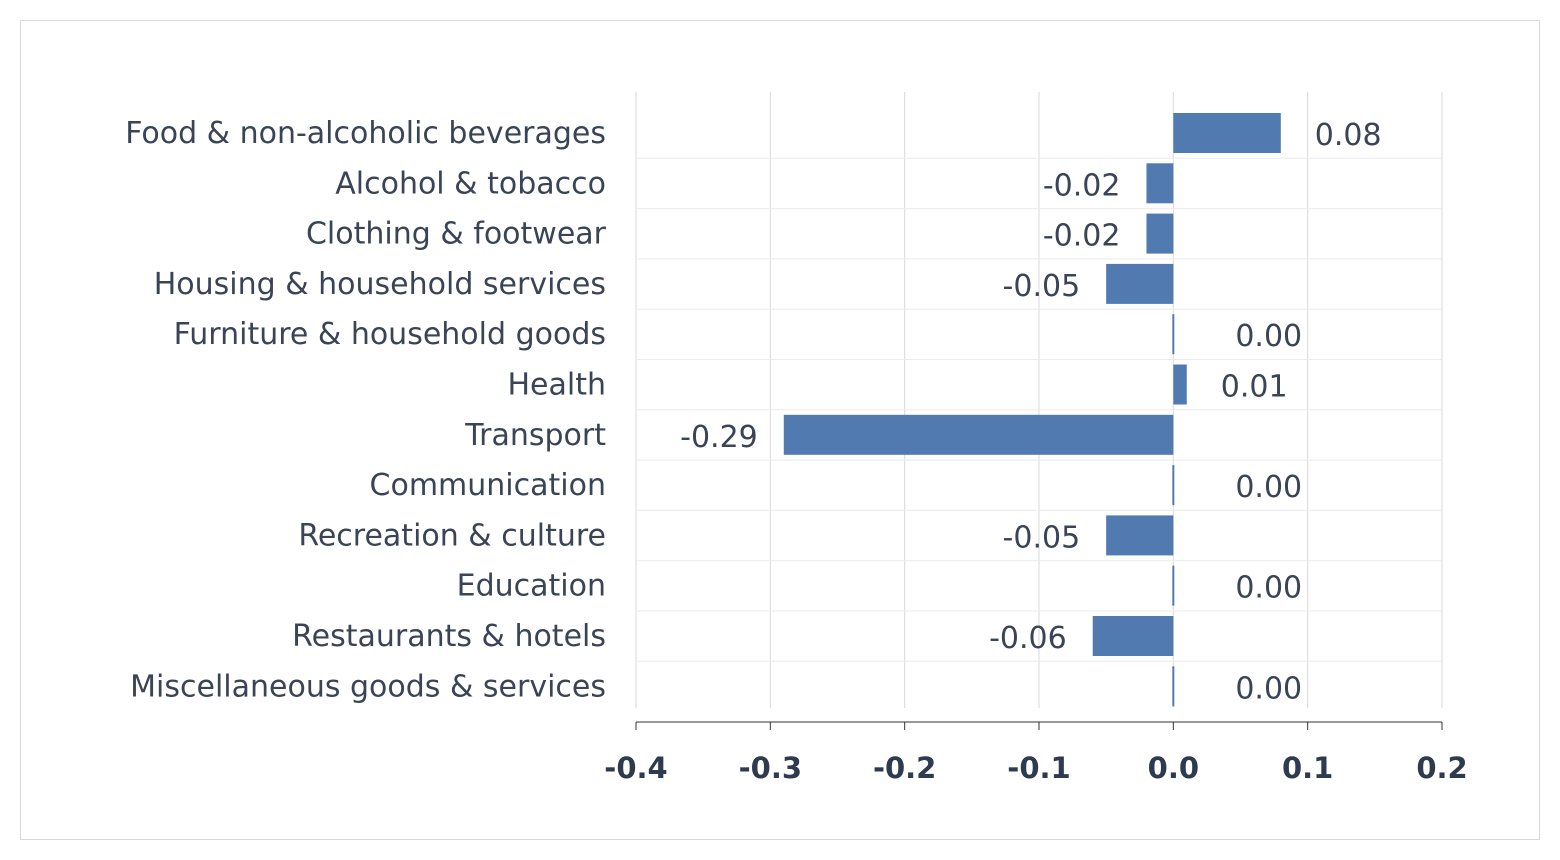  What do you see at coordinates (1038, 768) in the screenshot?
I see `x-tick-label: -0.1` at bounding box center [1038, 768].